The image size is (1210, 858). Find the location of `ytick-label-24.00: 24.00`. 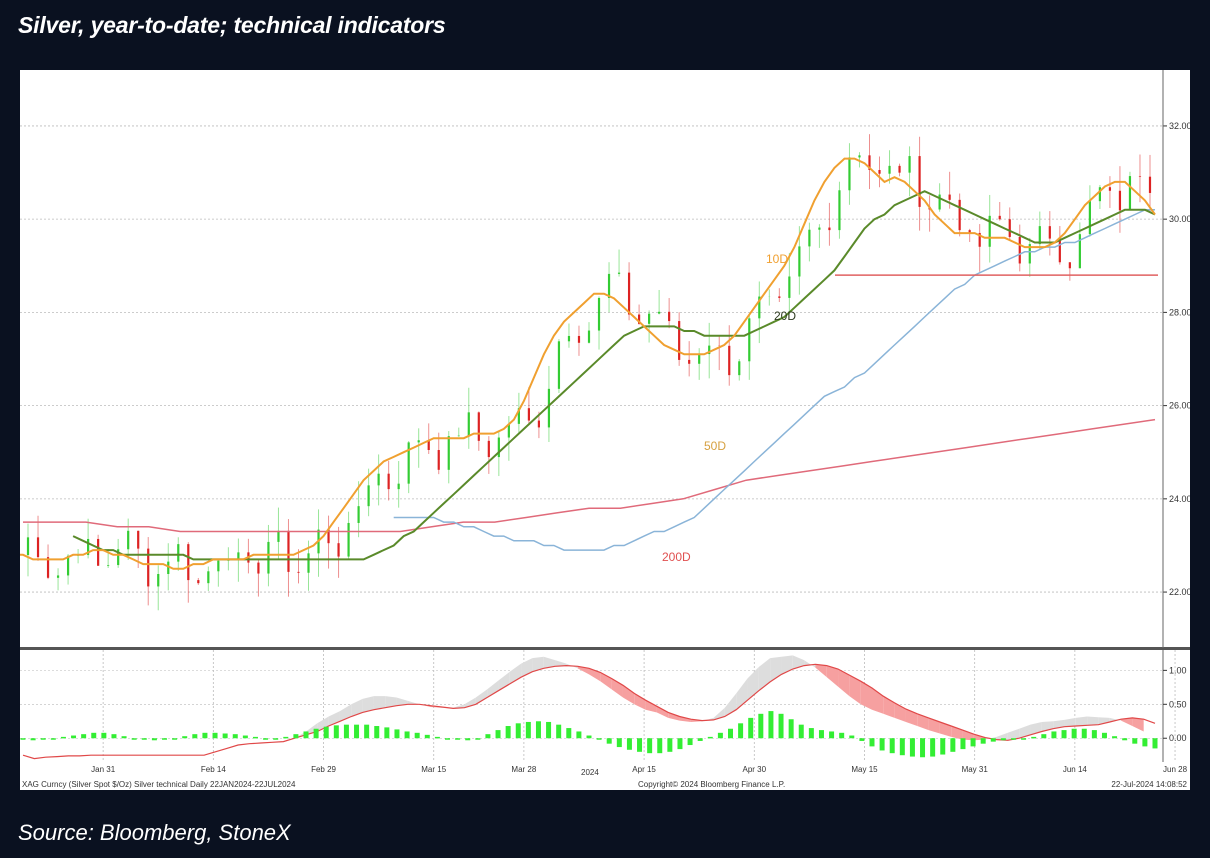

ytick-label-24.00: 24.00 is located at coordinates (1179, 499).